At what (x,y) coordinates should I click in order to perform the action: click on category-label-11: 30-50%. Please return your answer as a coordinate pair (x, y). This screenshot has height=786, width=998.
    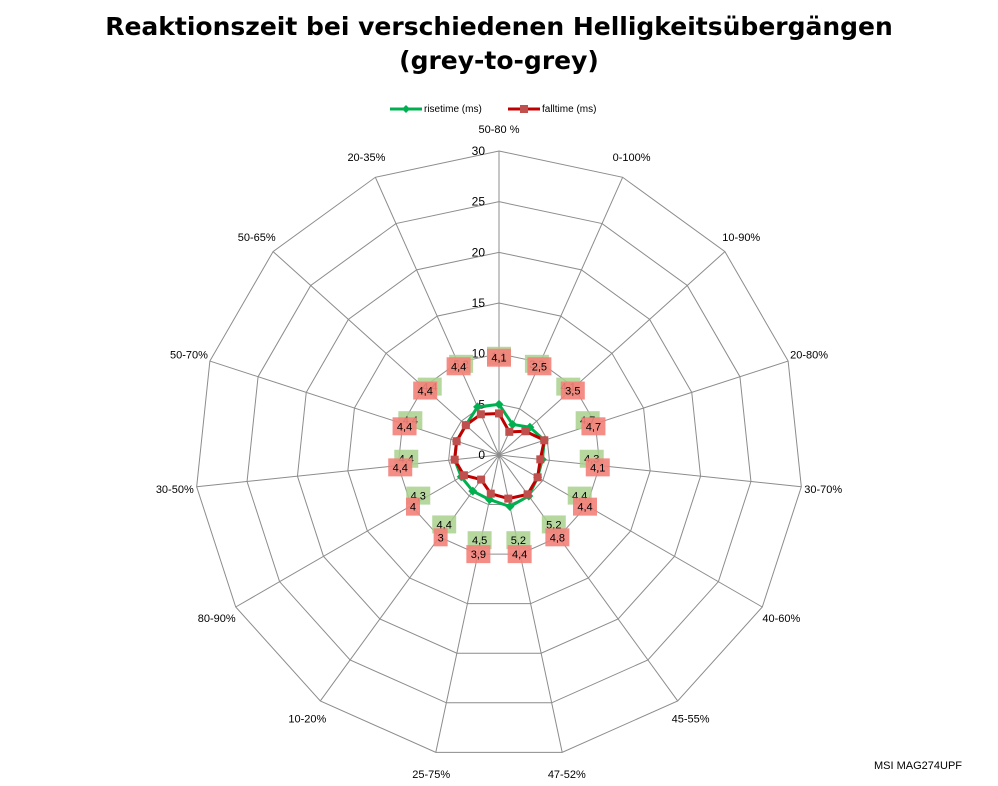
    Looking at the image, I should click on (175, 490).